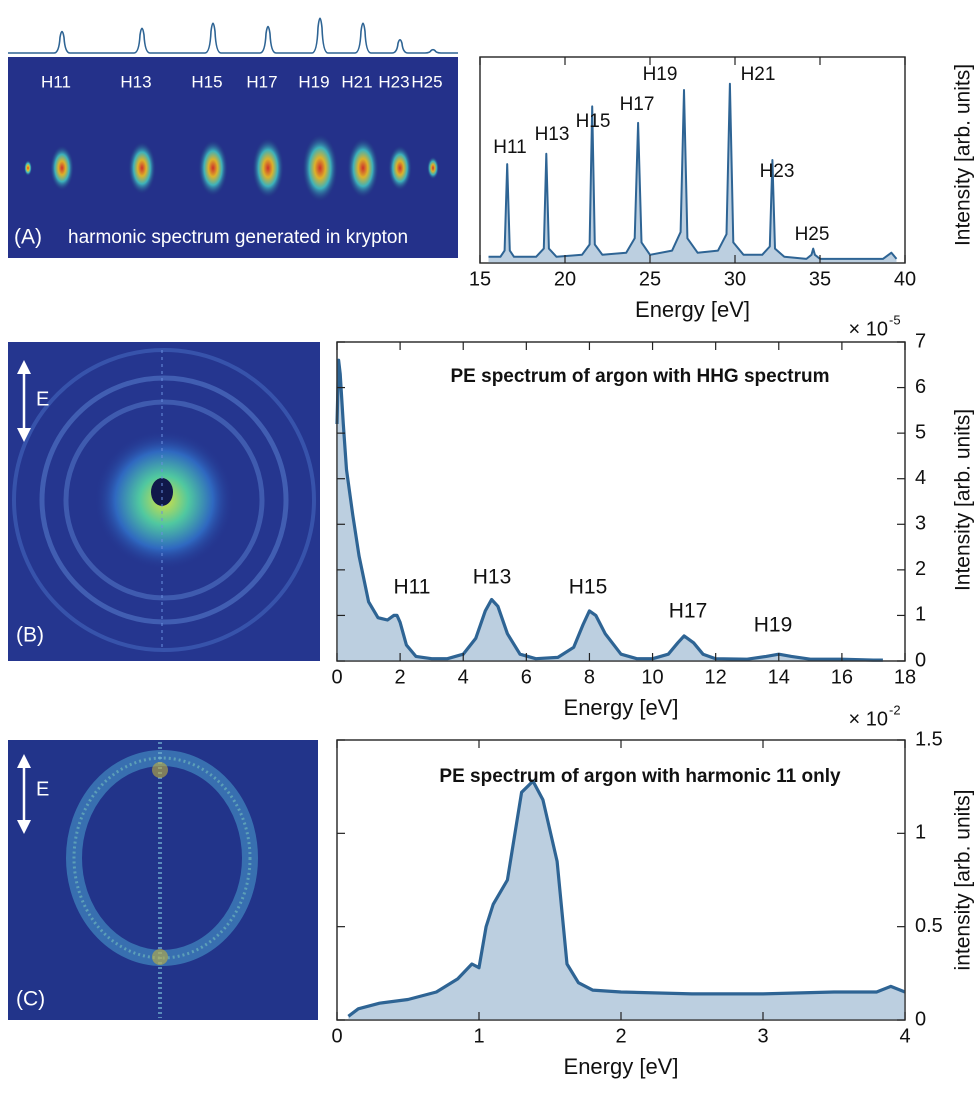  What do you see at coordinates (56, 81) in the screenshot?
I see `harmonic-label: H11` at bounding box center [56, 81].